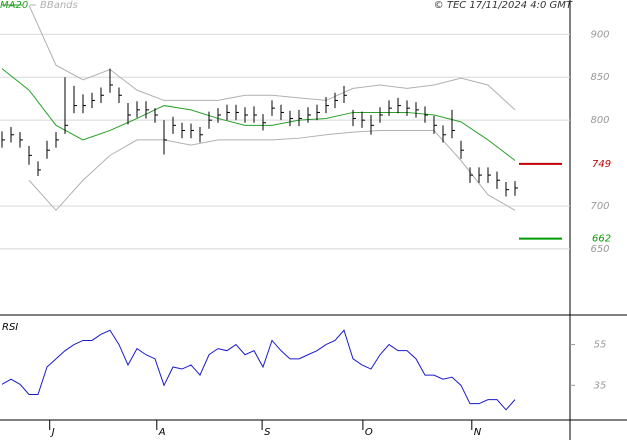 The height and width of the screenshot is (440, 627). I want to click on copyright: © TEC 17/11/2024 4:0 GMT, so click(503, 5).